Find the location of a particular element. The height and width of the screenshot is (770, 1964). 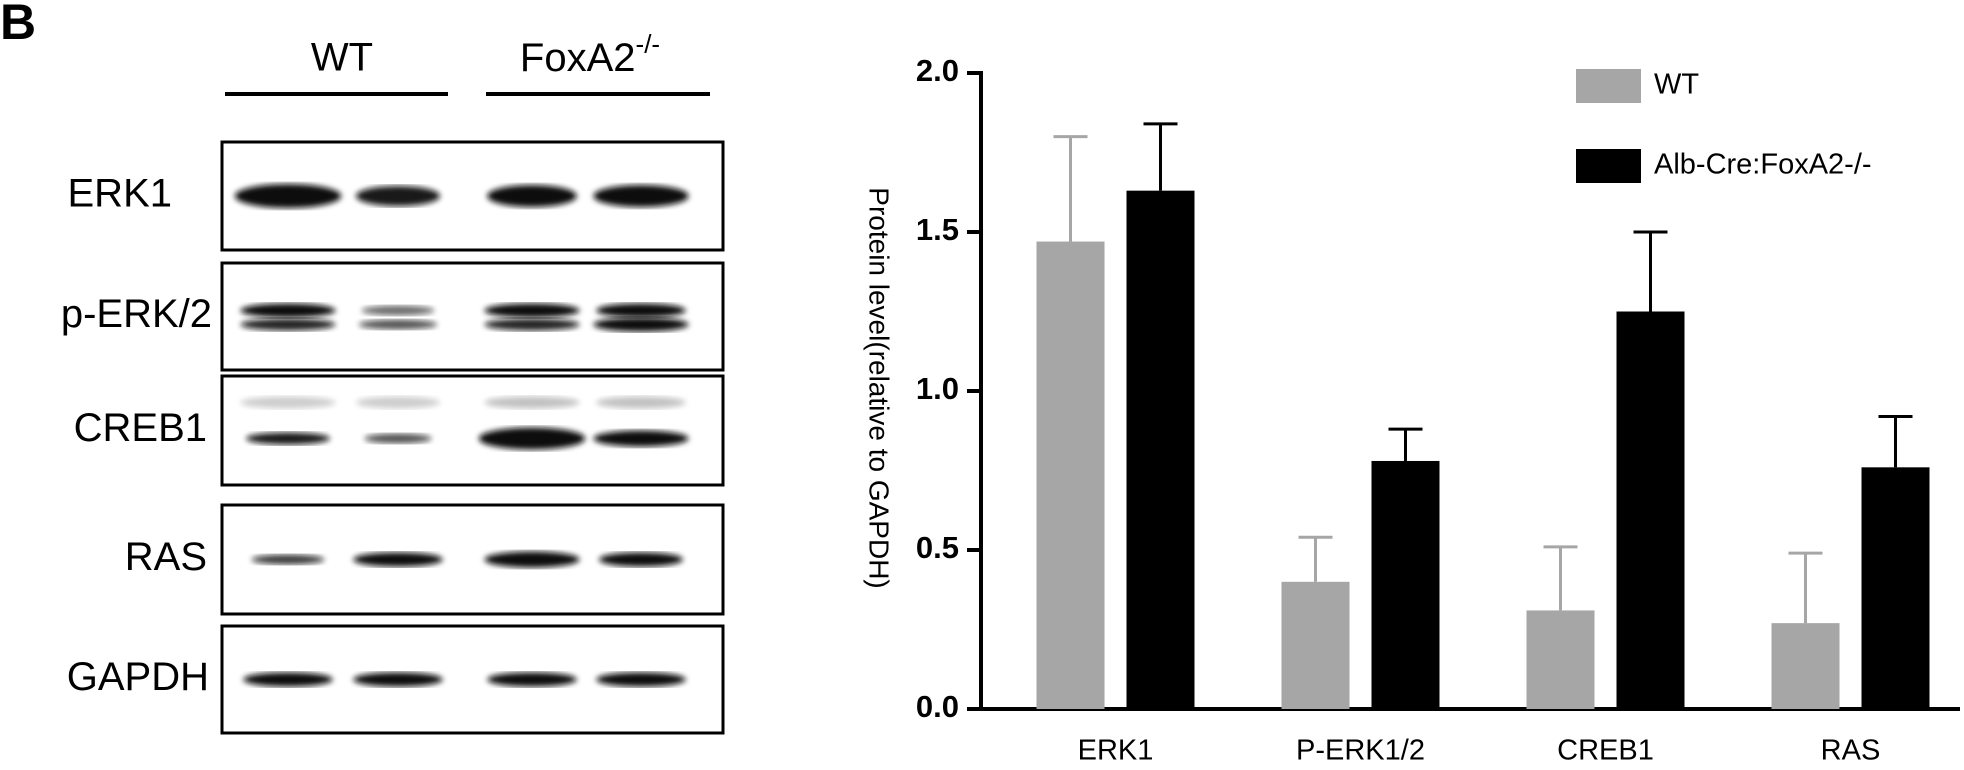

group-superscript: -/- is located at coordinates (648, 44).